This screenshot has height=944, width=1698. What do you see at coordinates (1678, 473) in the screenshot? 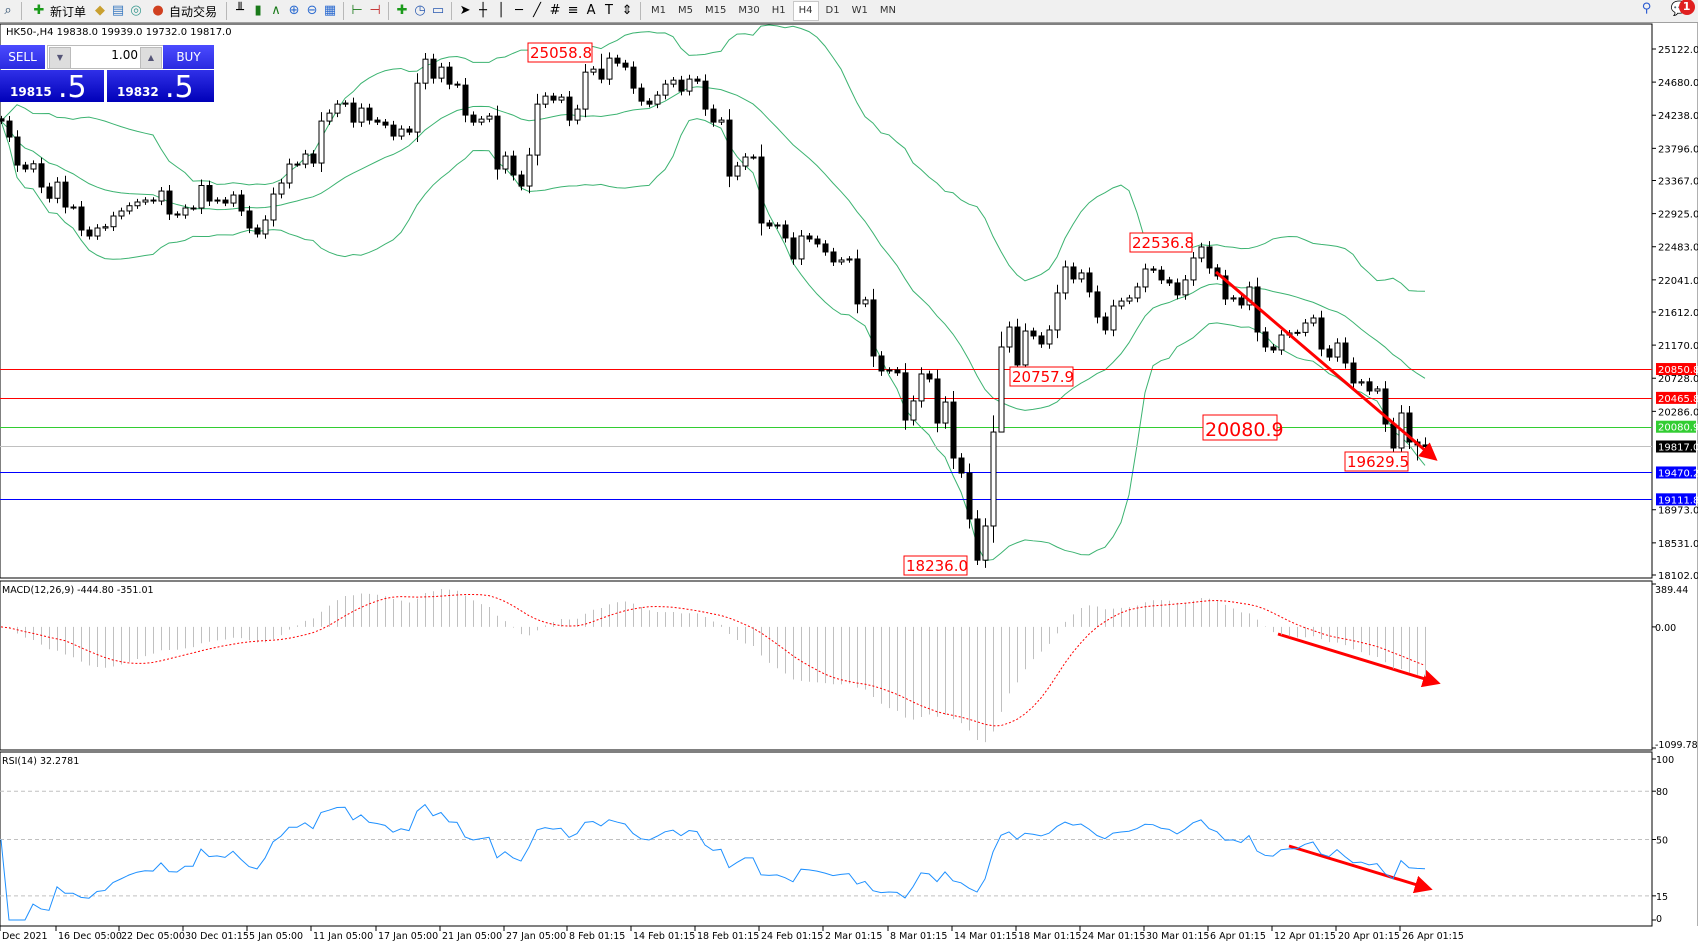
I see `price-line-label: 19470.2` at bounding box center [1678, 473].